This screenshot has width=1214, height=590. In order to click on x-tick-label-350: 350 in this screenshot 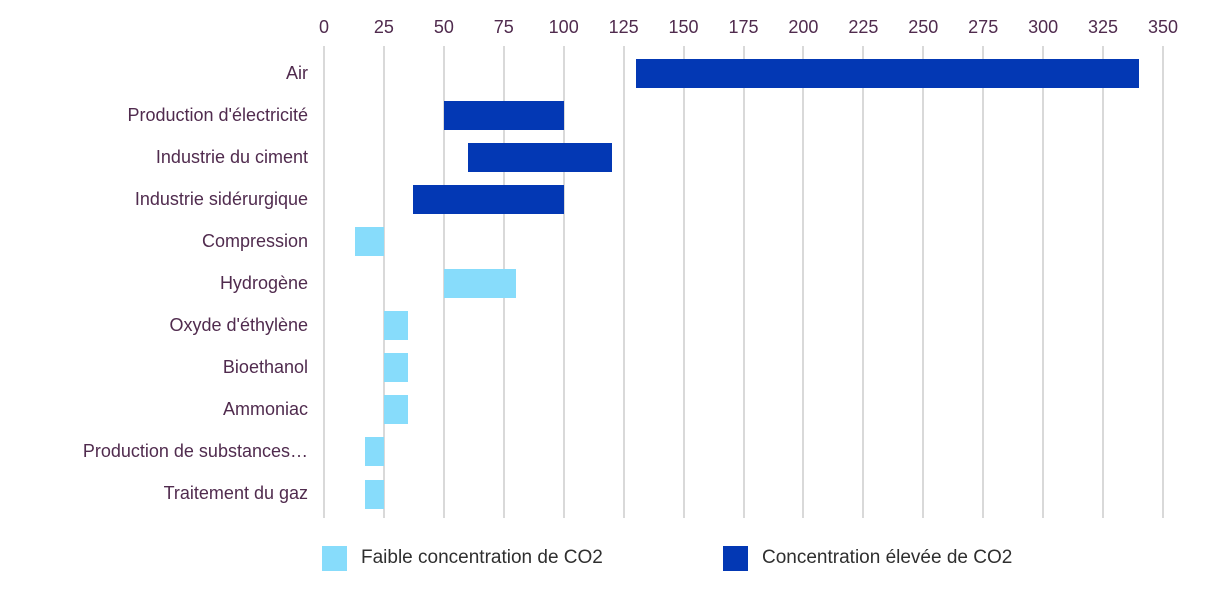, I will do `click(1163, 27)`.